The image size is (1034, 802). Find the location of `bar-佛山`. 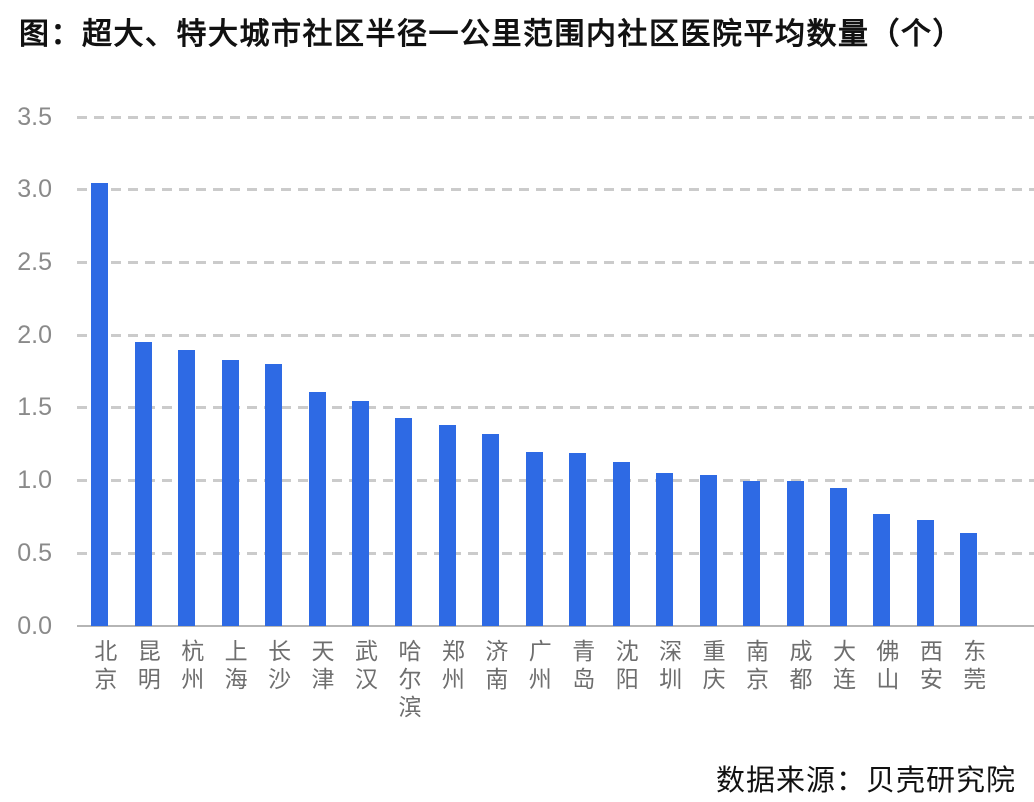

bar-佛山 is located at coordinates (882, 570).